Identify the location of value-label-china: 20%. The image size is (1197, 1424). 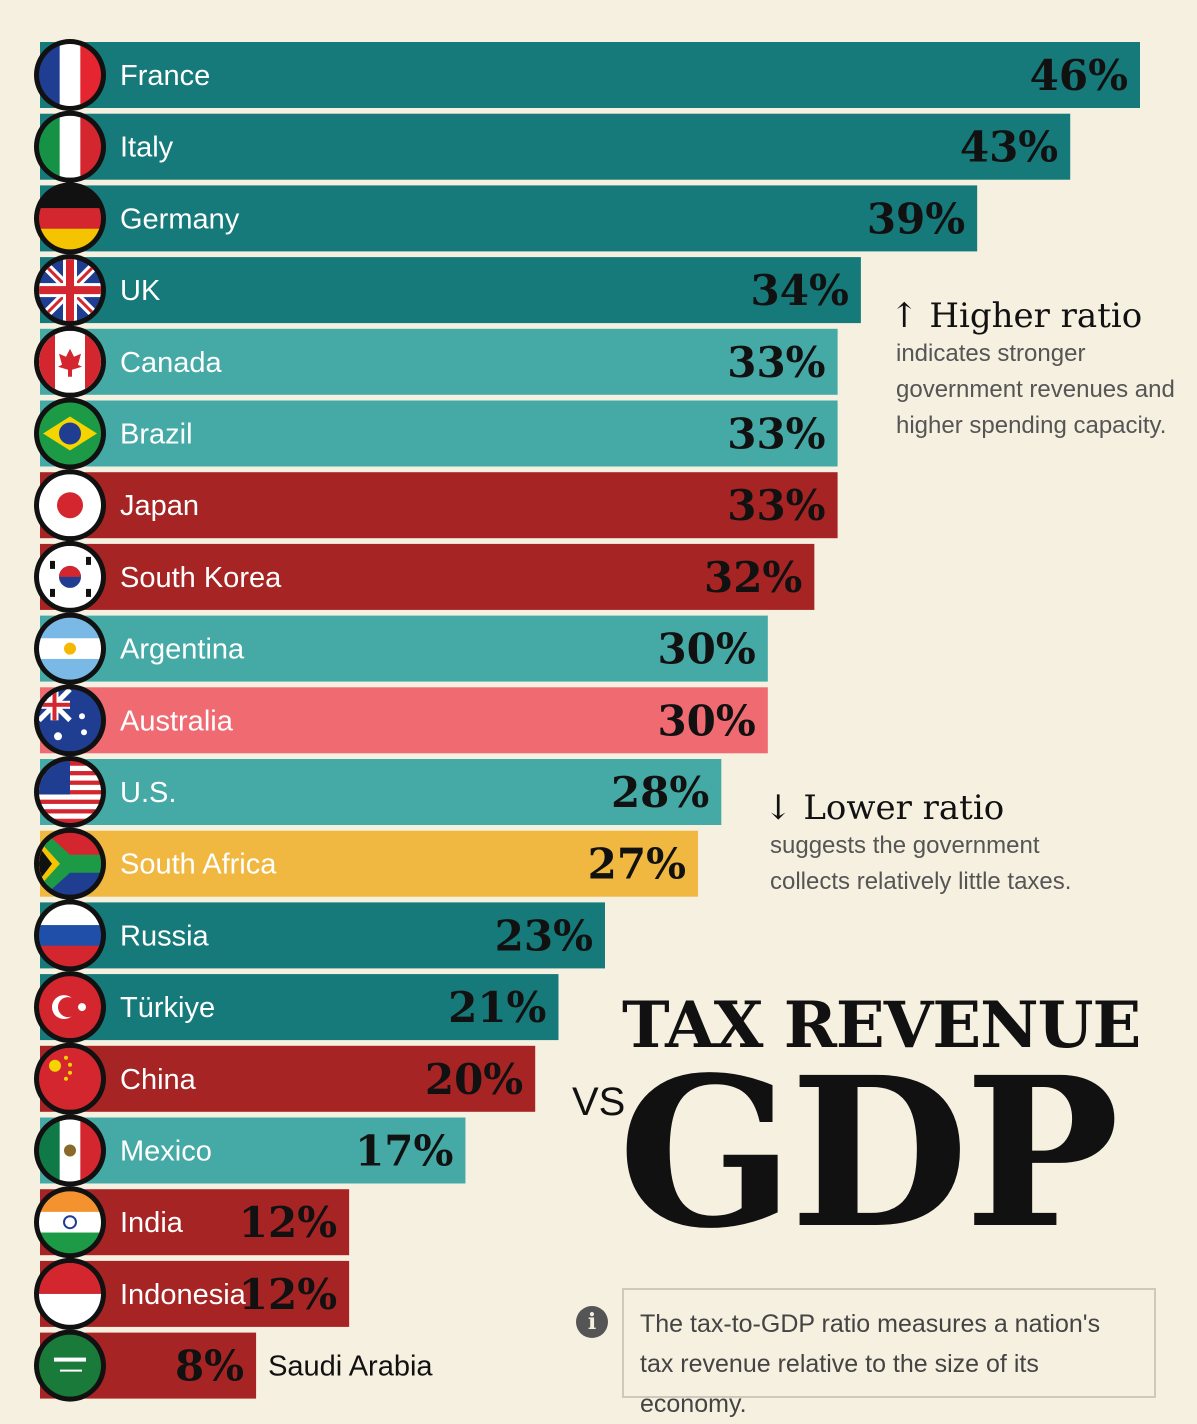
(474, 1079).